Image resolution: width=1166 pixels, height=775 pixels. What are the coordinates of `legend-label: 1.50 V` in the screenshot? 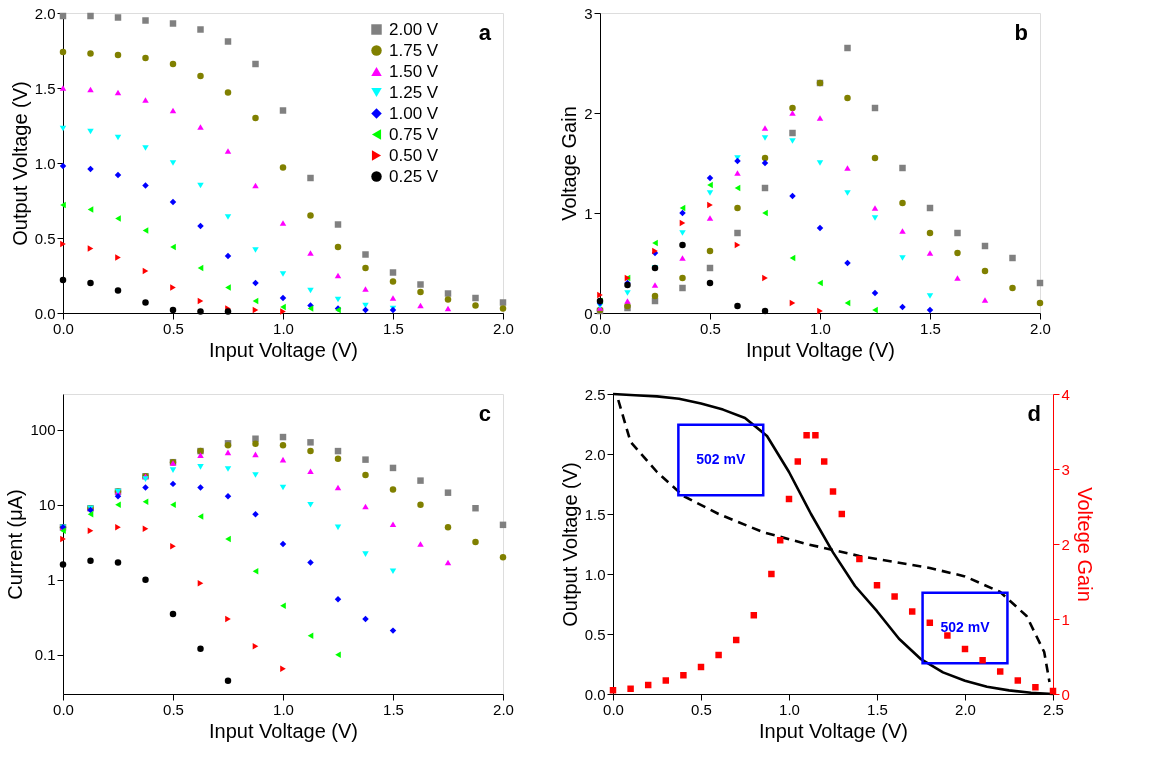 It's located at (414, 71).